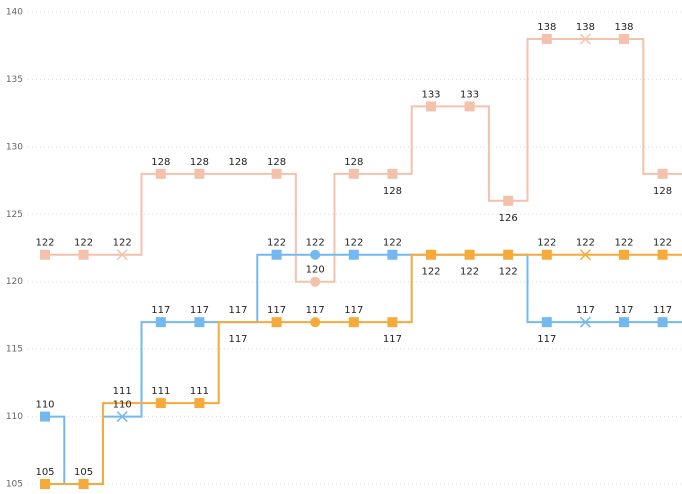  What do you see at coordinates (14, 249) in the screenshot?
I see `y-axis: 105 110 115 120 125 130 135 140` at bounding box center [14, 249].